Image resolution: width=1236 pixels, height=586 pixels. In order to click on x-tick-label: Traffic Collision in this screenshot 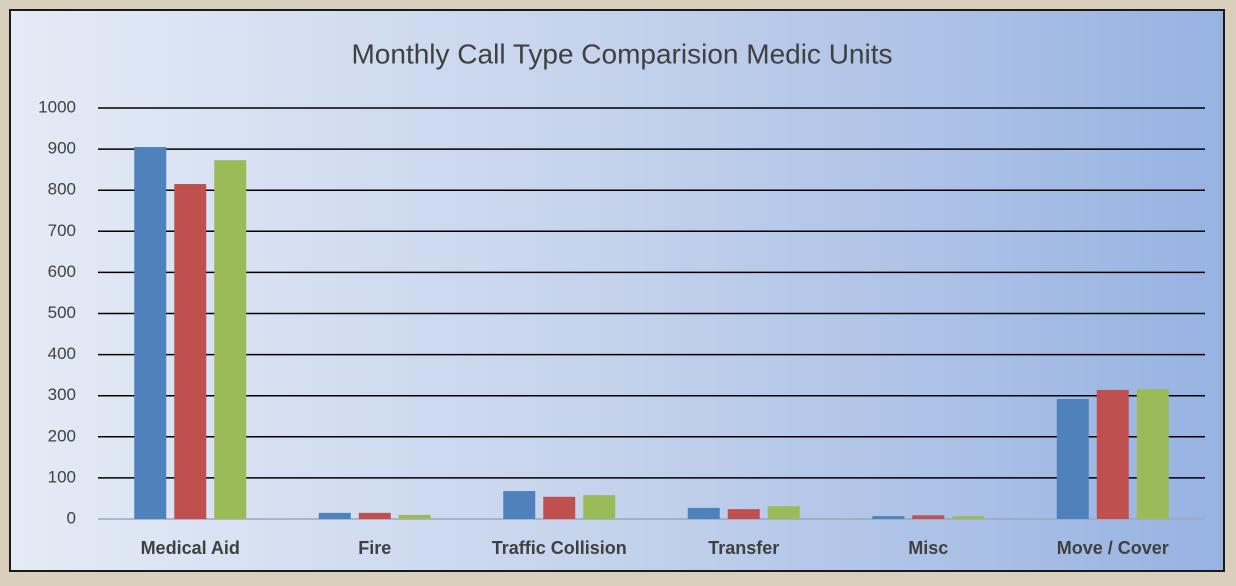, I will do `click(559, 548)`.